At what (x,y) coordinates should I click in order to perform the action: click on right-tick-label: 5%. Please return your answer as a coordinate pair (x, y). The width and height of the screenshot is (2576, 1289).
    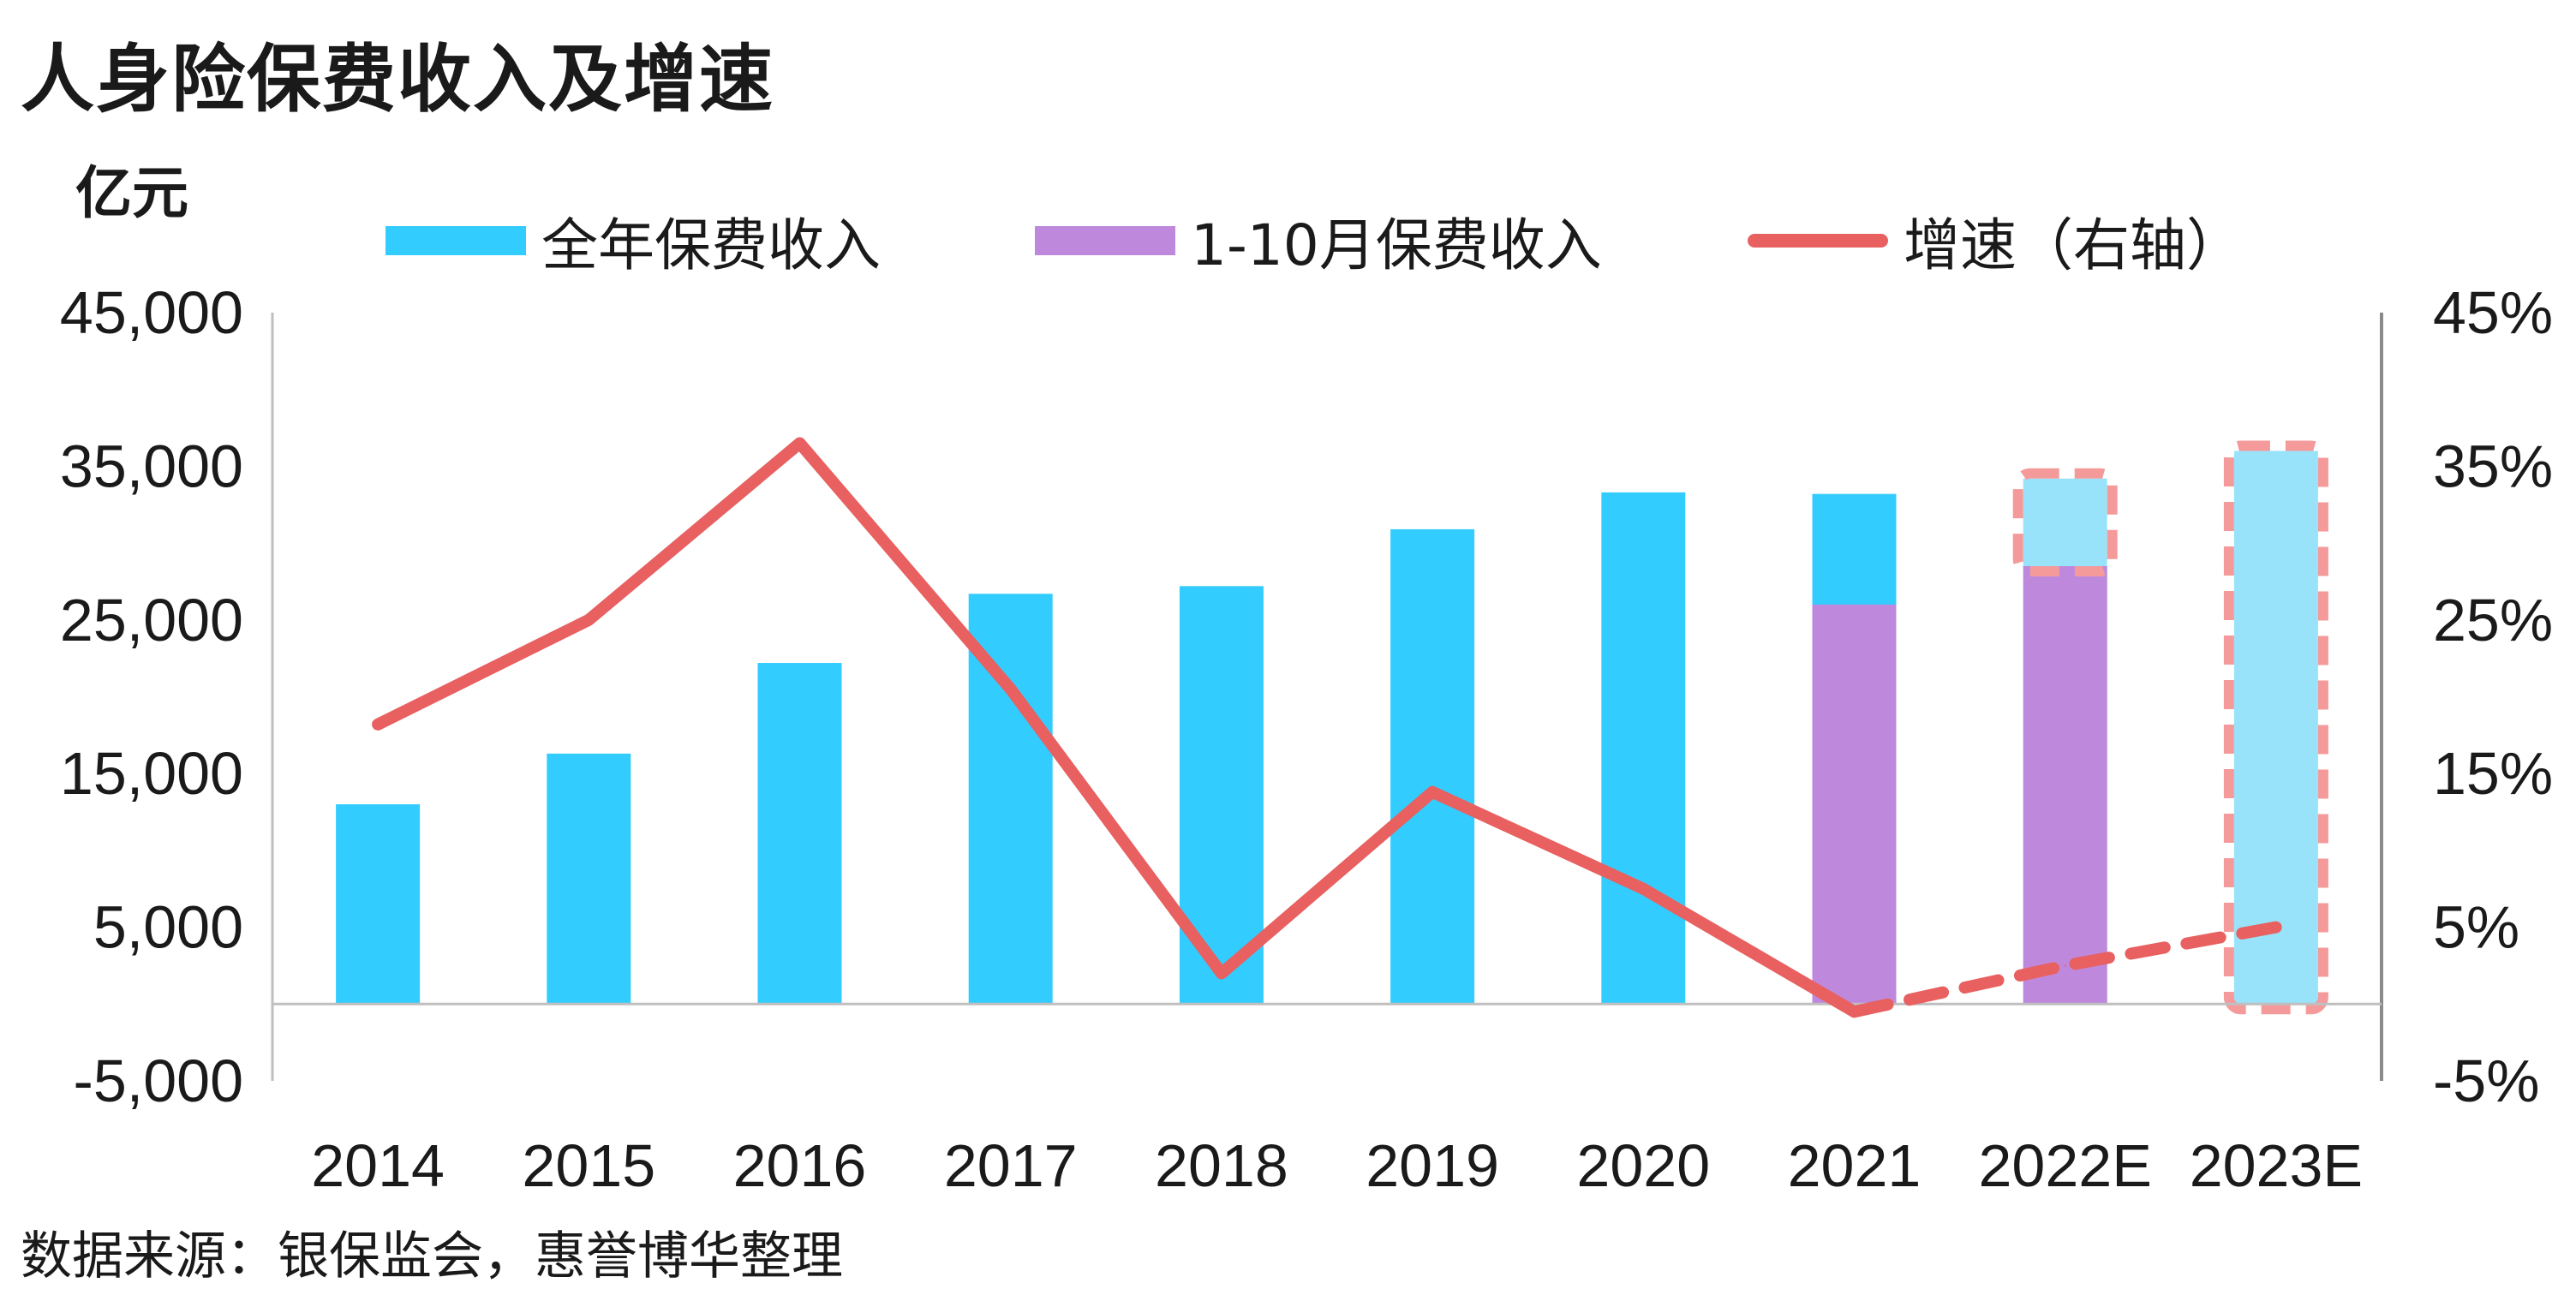
    Looking at the image, I should click on (2476, 927).